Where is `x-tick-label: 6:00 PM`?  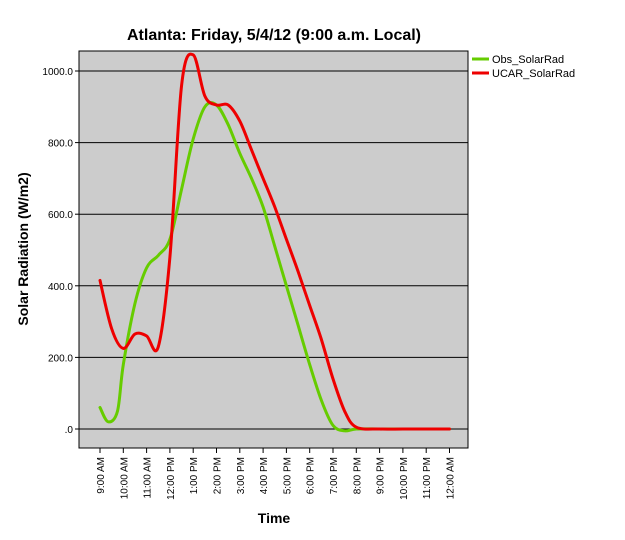 x-tick-label: 6:00 PM is located at coordinates (311, 475).